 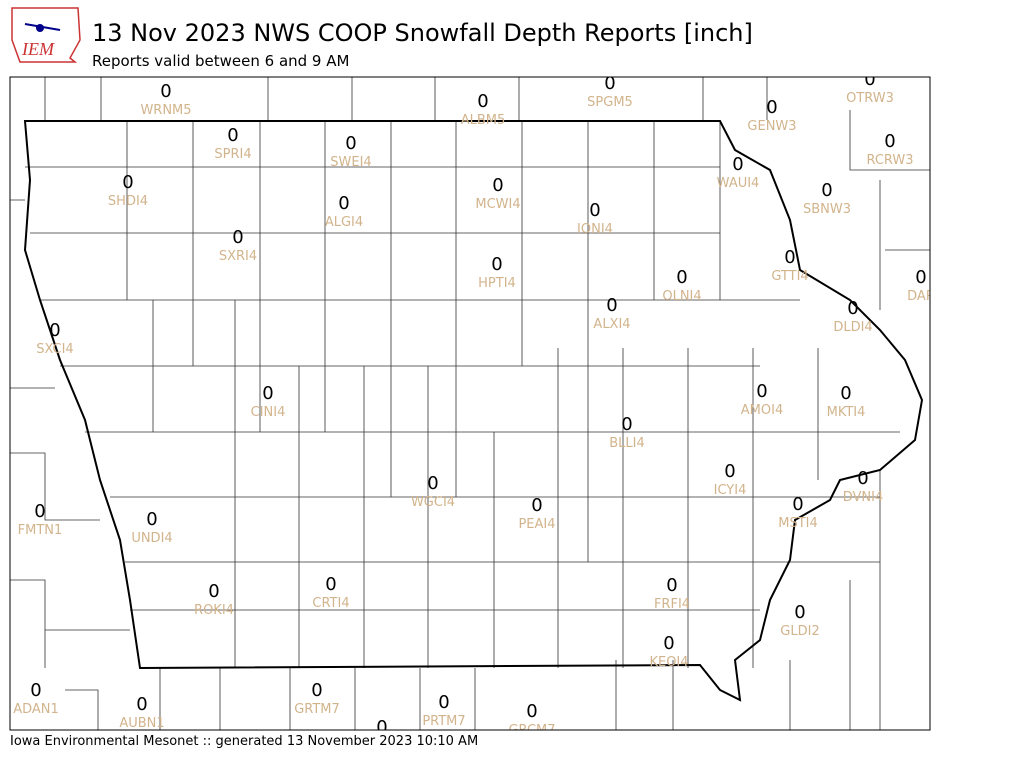 What do you see at coordinates (232, 154) in the screenshot?
I see `station-label: SPRI4` at bounding box center [232, 154].